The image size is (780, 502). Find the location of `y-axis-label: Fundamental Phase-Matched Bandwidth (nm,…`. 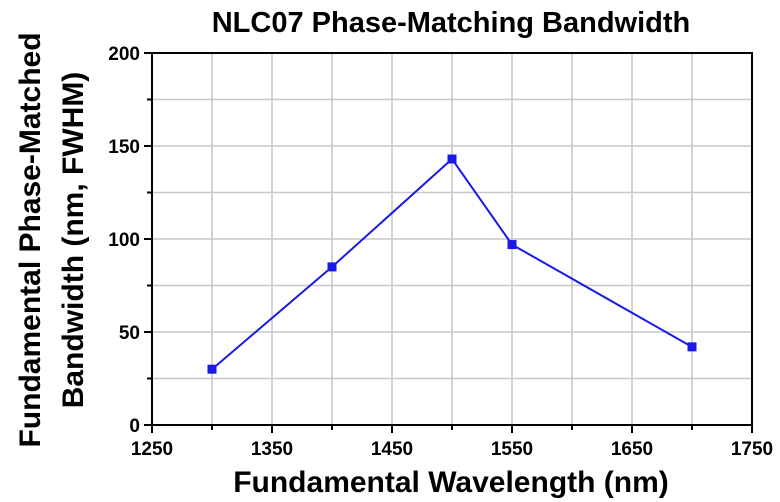

y-axis-label: Fundamental Phase-Matched Bandwidth (nm,… is located at coordinates (52, 239).